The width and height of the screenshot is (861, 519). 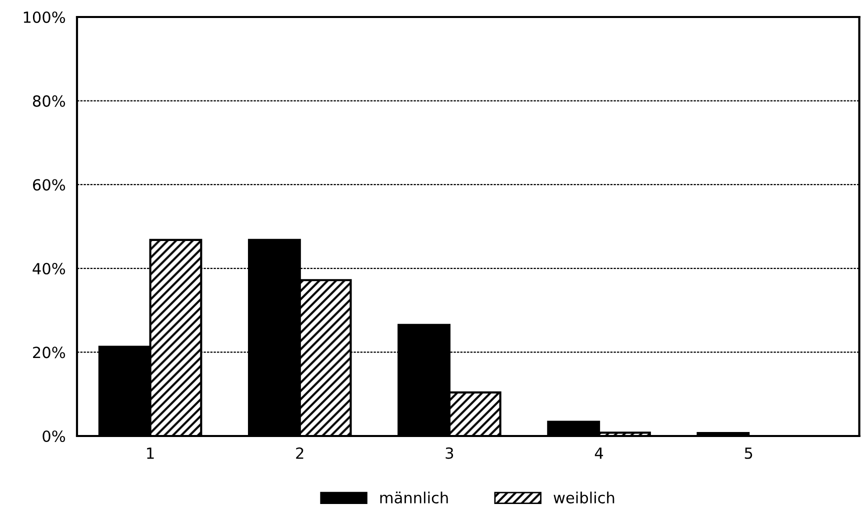 What do you see at coordinates (748, 453) in the screenshot?
I see `x-tick-label: 5` at bounding box center [748, 453].